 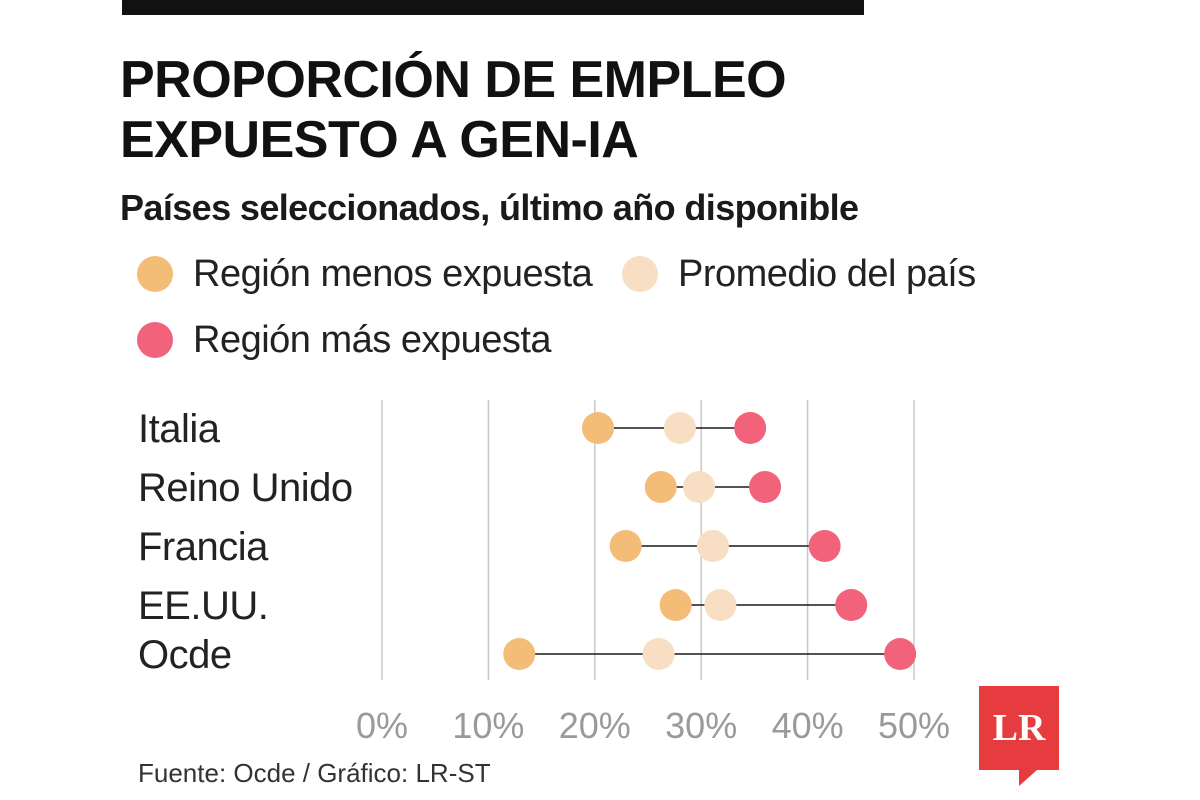 What do you see at coordinates (640, 274) in the screenshot?
I see `legend-dot-country-average` at bounding box center [640, 274].